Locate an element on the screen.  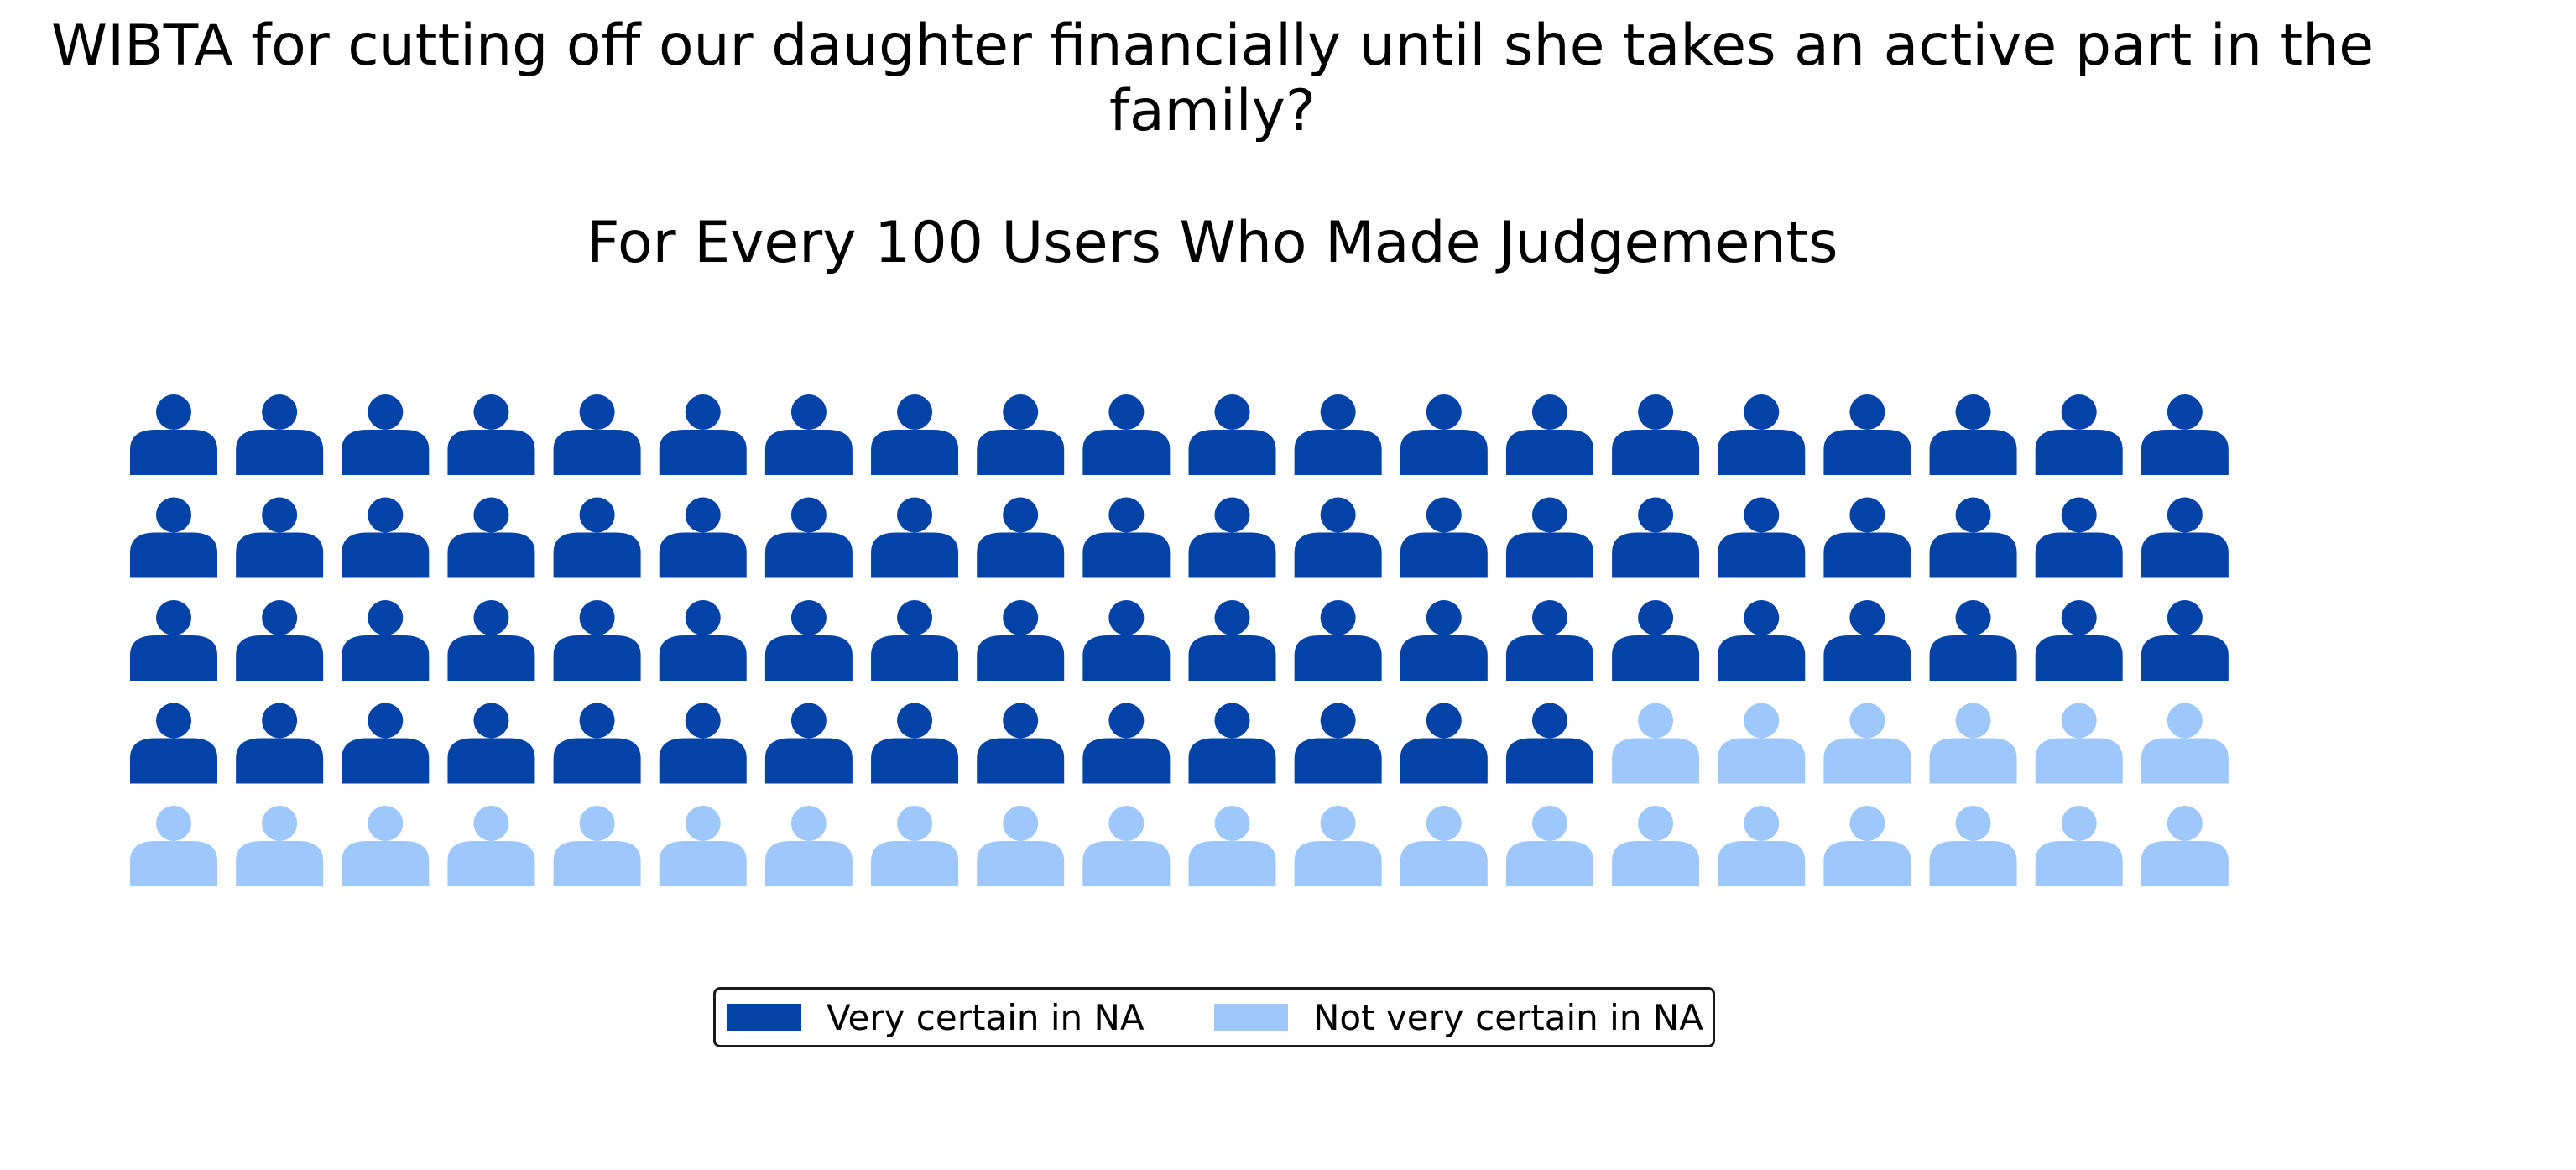
legend-item-very-certain: Very certain in NA is located at coordinates (936, 1017).